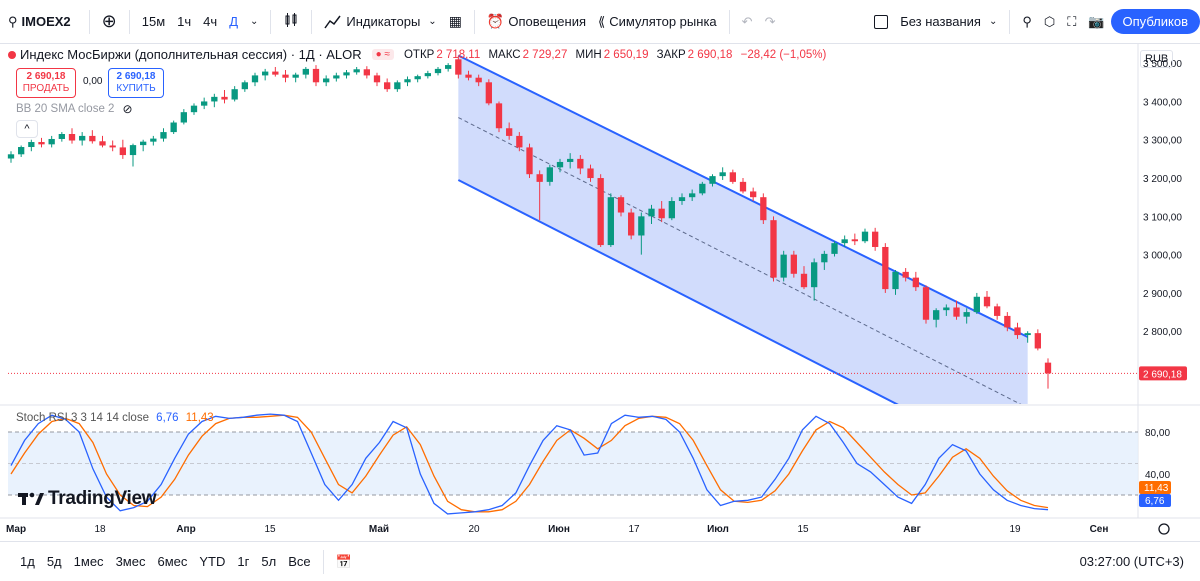  I want to click on alerts-button: ⏰ Оповещения, so click(536, 22).